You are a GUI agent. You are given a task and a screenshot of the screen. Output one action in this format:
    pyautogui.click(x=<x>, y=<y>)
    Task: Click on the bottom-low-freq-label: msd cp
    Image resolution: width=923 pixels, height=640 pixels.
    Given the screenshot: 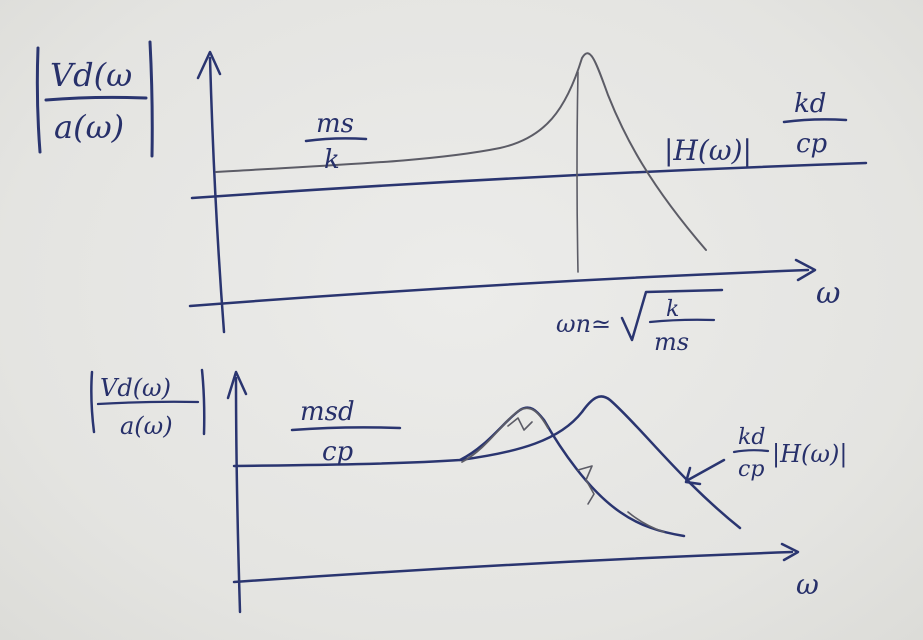 What is the action you would take?
    pyautogui.click(x=346, y=432)
    